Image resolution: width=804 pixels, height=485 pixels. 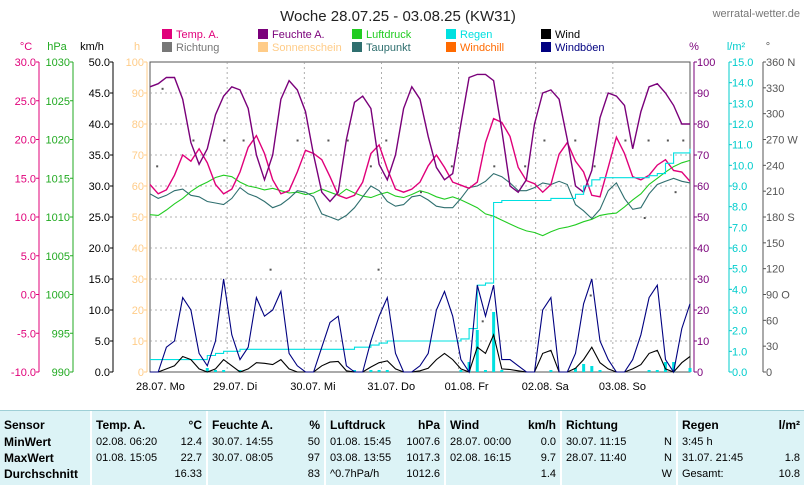 What do you see at coordinates (388, 48) in the screenshot?
I see `legend-label: Taupunkt` at bounding box center [388, 48].